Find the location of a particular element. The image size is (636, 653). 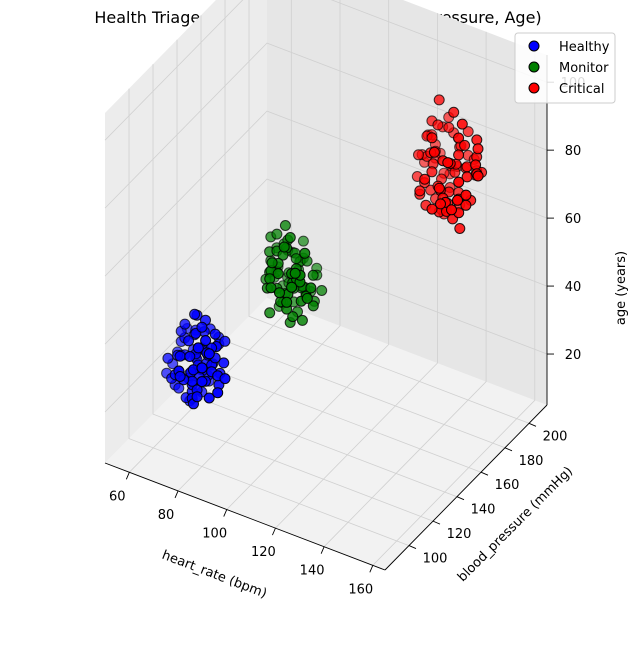

y-tick-label: 120 is located at coordinates (459, 534).